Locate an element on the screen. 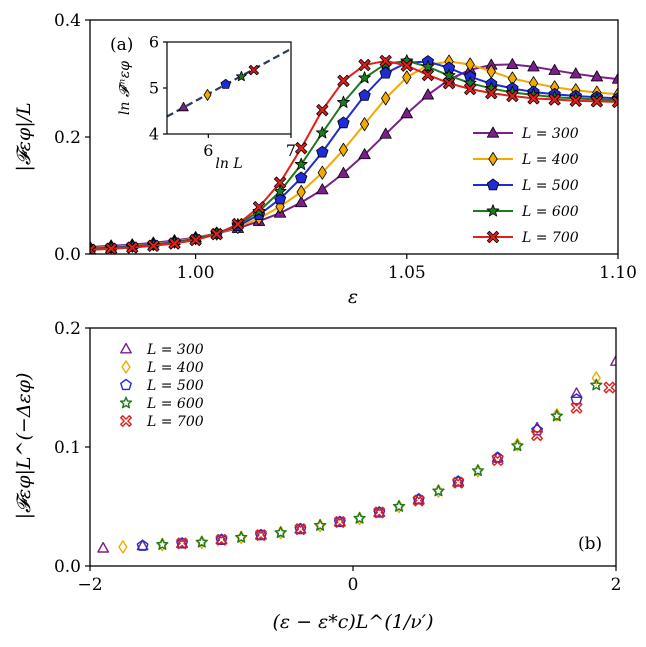 The height and width of the screenshot is (647, 646). panel-b-x-axis-label: (ε − ε*c)L^(1/ν′) is located at coordinates (352, 622).